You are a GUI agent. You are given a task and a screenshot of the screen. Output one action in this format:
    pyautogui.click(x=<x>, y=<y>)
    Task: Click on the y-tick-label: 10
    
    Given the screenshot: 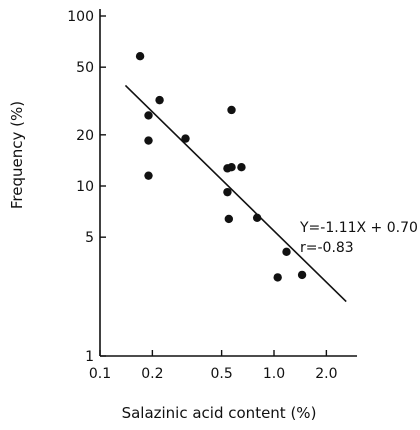 What is the action you would take?
    pyautogui.click(x=85, y=187)
    